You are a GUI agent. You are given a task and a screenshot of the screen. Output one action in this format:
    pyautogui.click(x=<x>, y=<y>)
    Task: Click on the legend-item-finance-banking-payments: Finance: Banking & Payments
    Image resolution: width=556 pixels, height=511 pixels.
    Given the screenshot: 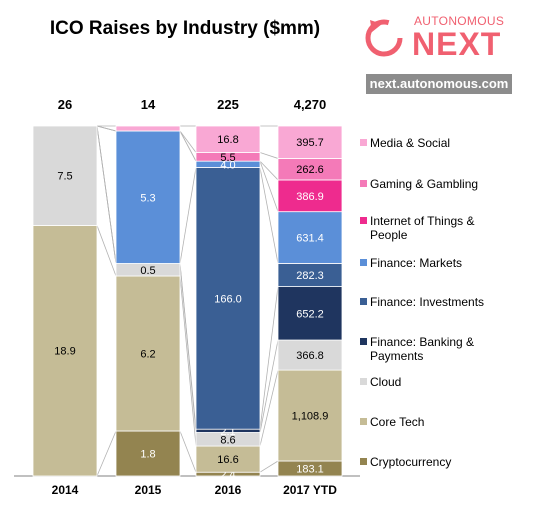 What is the action you would take?
    pyautogui.click(x=435, y=349)
    